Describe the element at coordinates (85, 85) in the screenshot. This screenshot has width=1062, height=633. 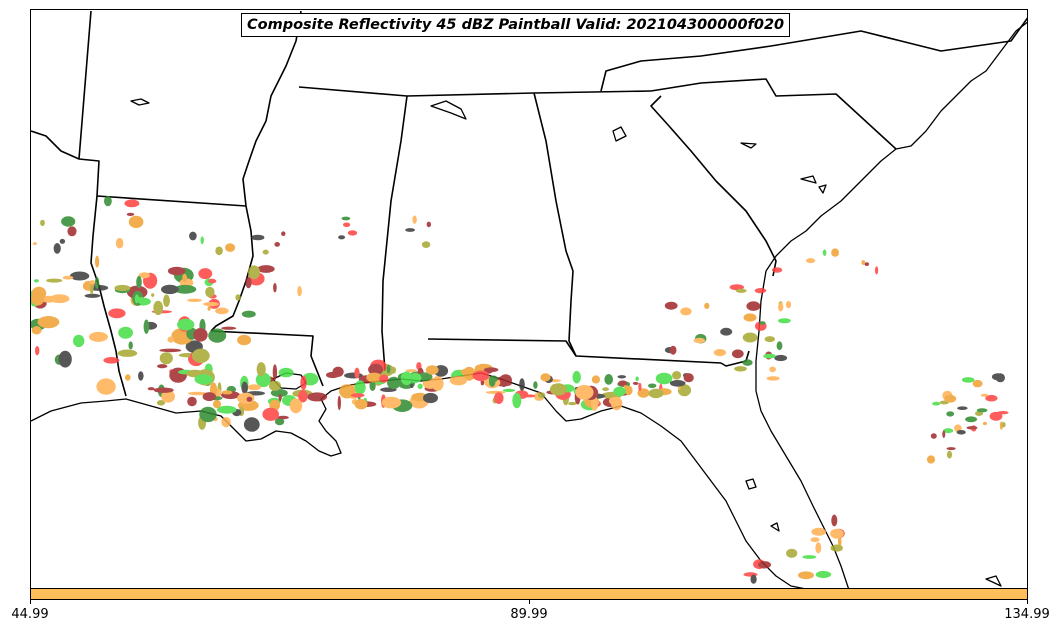
I see `ar-ok-border` at that location.